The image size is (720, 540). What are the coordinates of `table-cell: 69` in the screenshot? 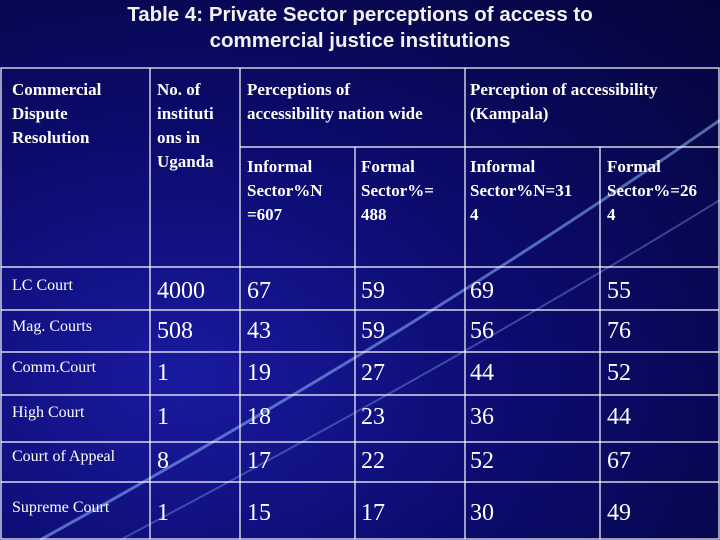 It's located at (482, 291).